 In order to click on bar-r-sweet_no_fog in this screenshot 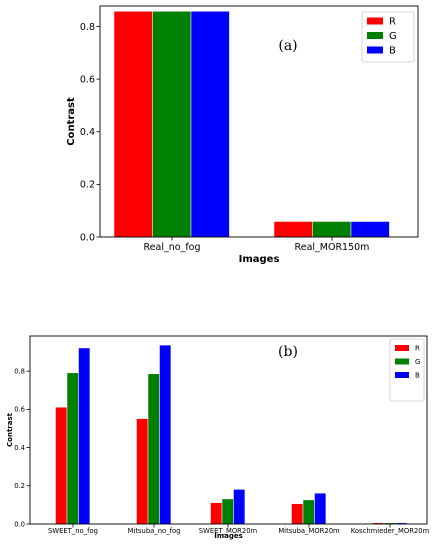, I will do `click(61, 465)`.